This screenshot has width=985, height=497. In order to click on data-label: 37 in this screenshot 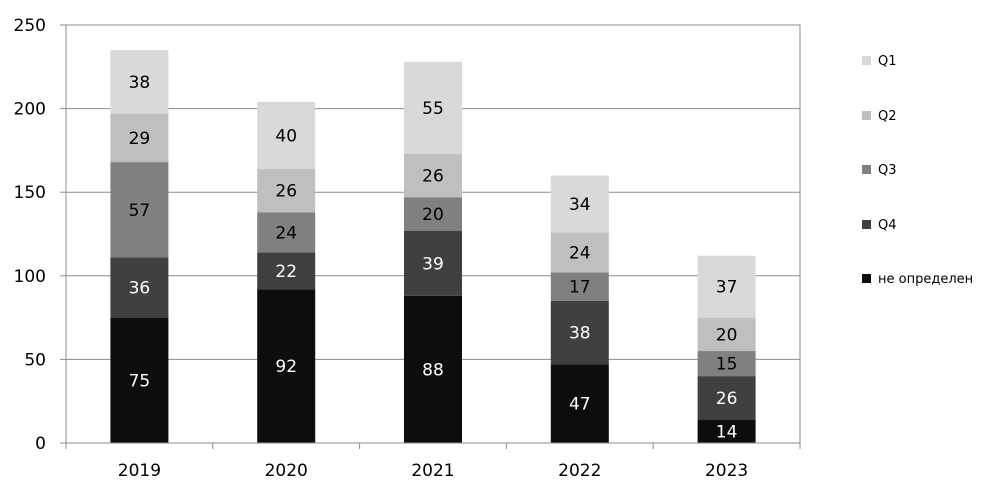, I will do `click(727, 288)`.